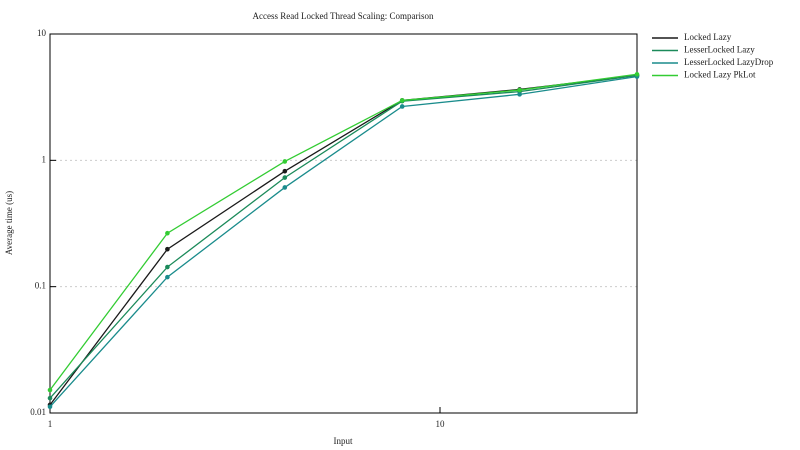  What do you see at coordinates (343, 441) in the screenshot?
I see `x-axis-label: Input` at bounding box center [343, 441].